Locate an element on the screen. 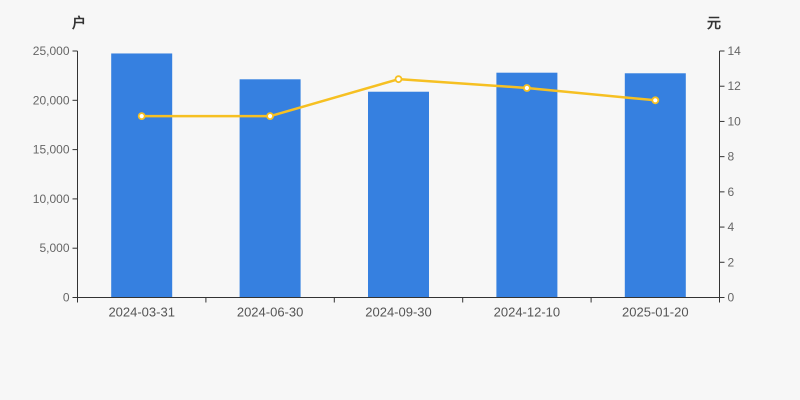 This screenshot has height=400, width=800. x-axis-category-label: 2024-09-30 is located at coordinates (398, 312).